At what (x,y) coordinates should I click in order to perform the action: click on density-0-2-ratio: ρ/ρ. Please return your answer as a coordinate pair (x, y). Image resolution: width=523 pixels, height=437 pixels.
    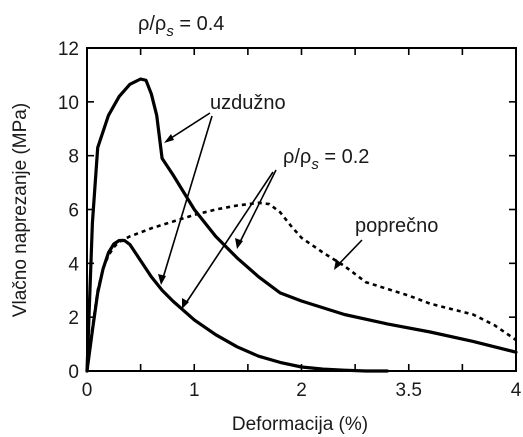
    Looking at the image, I should click on (297, 157).